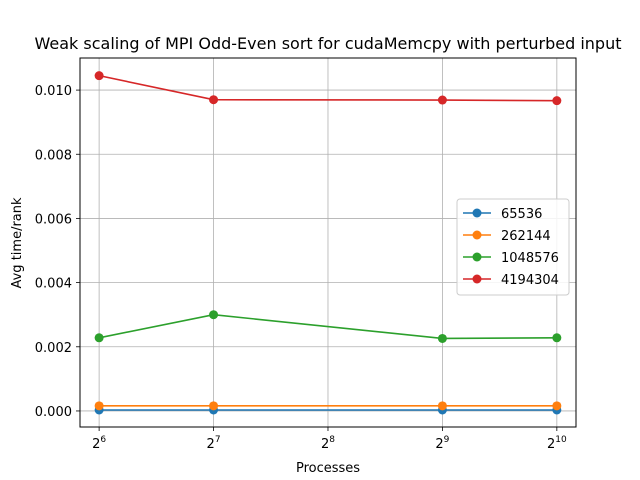  I want to click on y-tick-label: 0.002, so click(53, 348).